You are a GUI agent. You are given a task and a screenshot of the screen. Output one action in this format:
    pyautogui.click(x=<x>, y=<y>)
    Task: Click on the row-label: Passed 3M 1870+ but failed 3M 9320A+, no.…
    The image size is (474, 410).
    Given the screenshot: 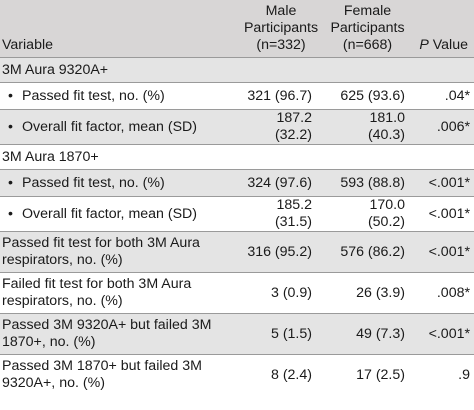 What is the action you would take?
    pyautogui.click(x=119, y=374)
    